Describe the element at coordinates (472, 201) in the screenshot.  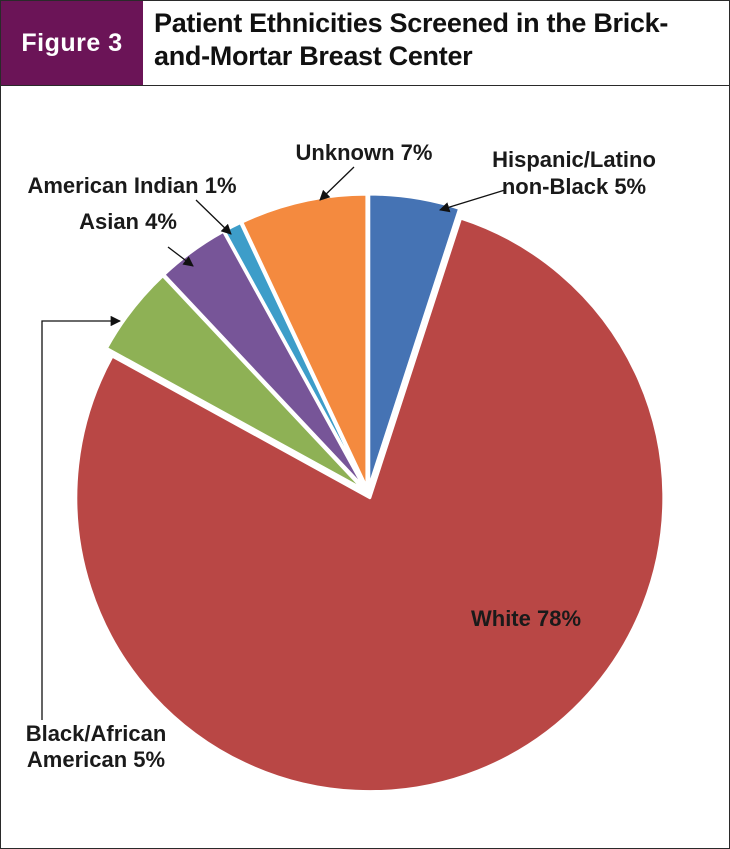
I see `leader-line-hispanic-latino-non-black` at that location.